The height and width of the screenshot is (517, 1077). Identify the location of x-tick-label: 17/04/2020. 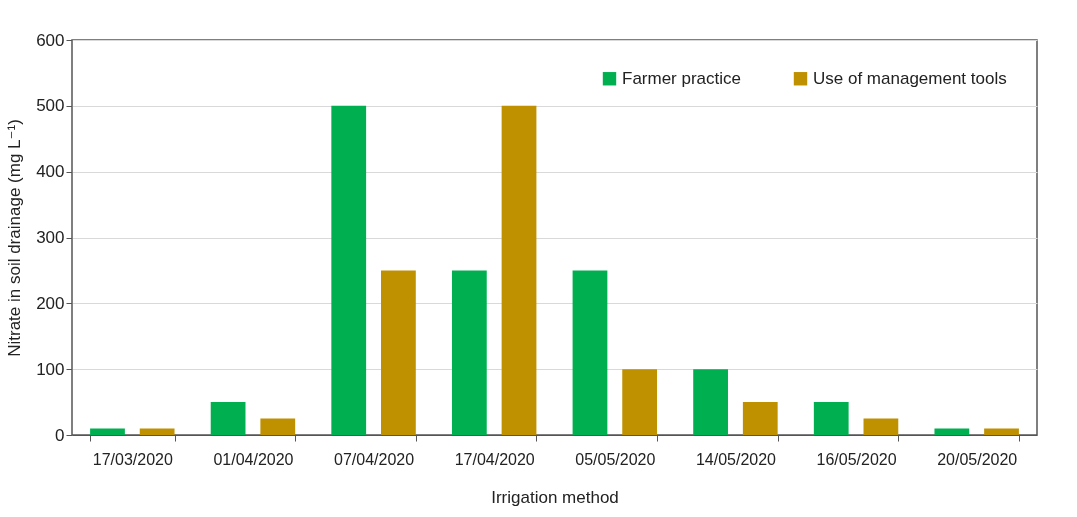
(494, 459).